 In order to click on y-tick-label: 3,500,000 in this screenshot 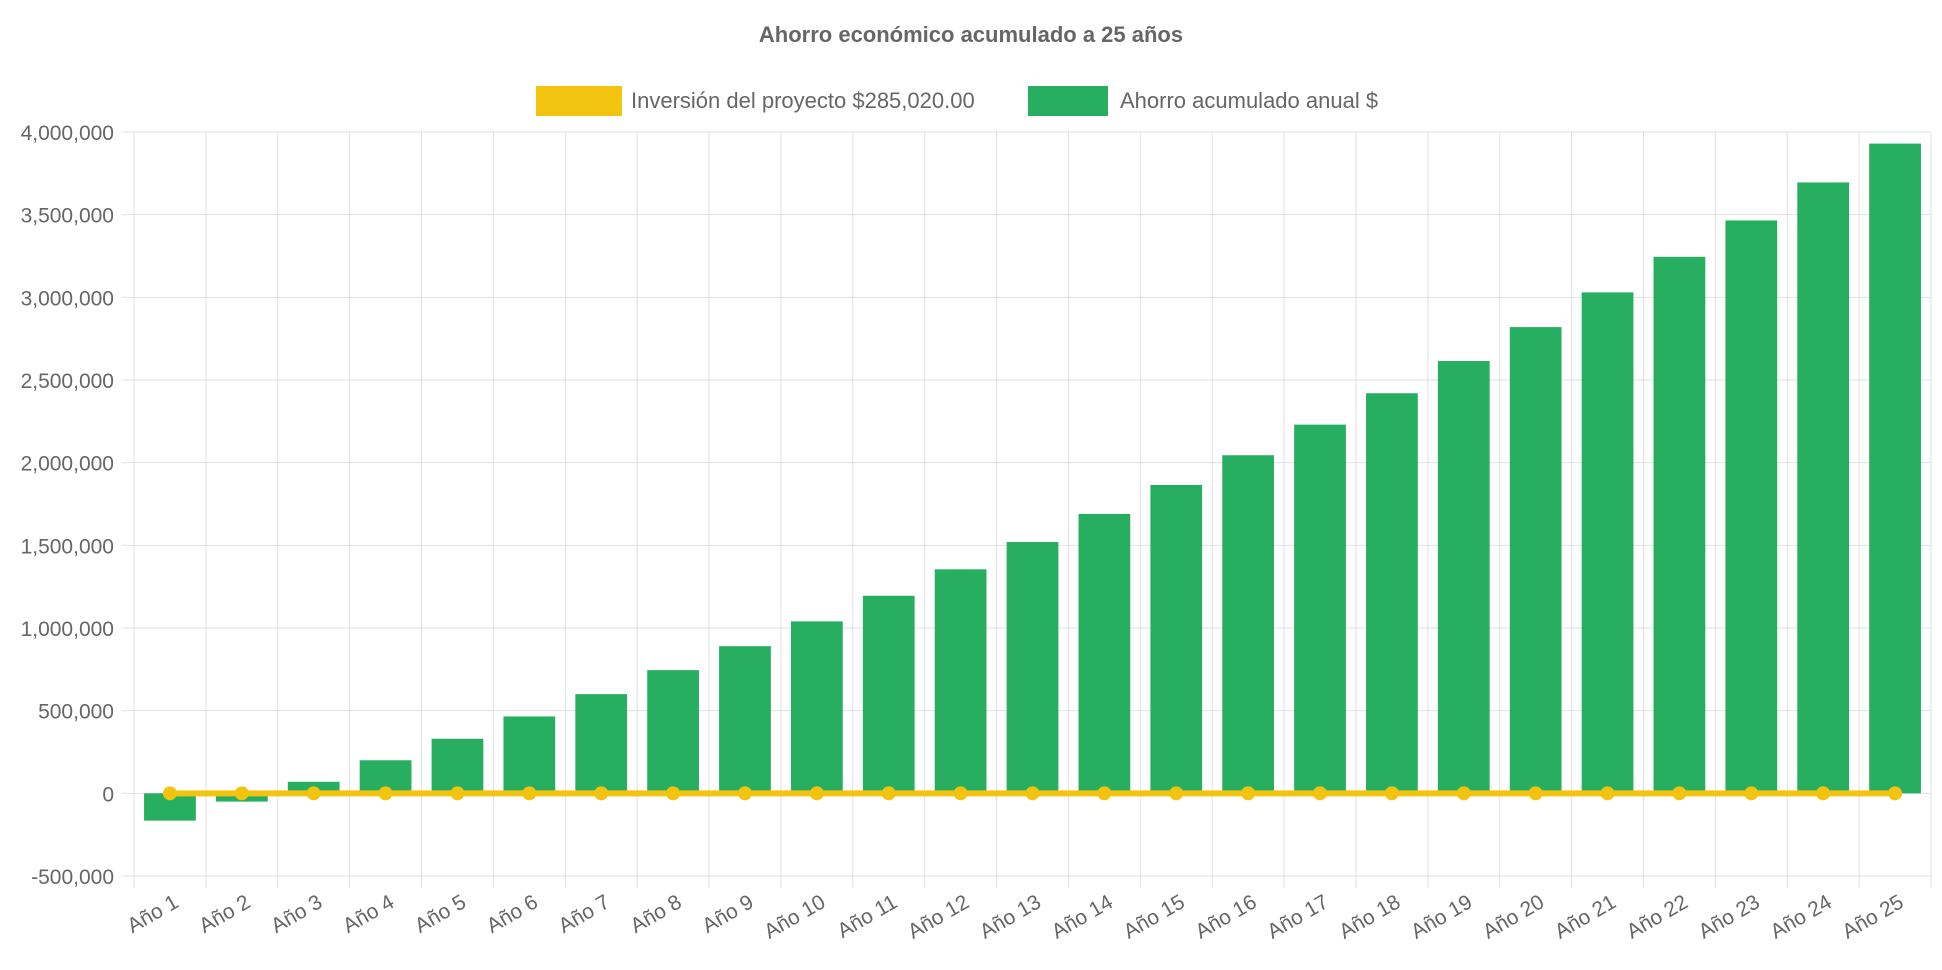, I will do `click(67, 216)`.